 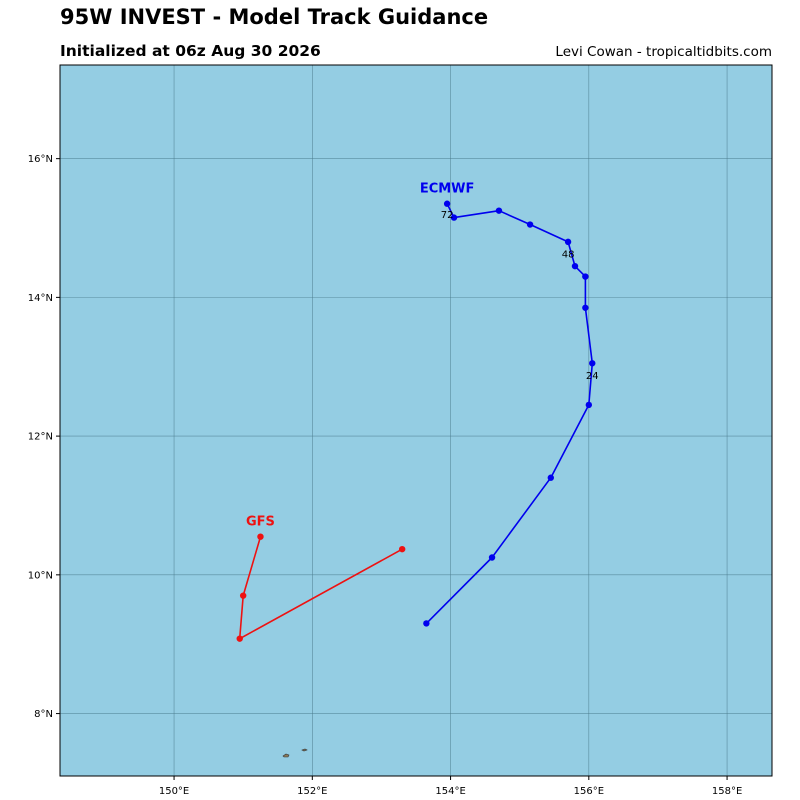 What do you see at coordinates (447, 215) in the screenshot?
I see `forecast-hour-label: 72` at bounding box center [447, 215].